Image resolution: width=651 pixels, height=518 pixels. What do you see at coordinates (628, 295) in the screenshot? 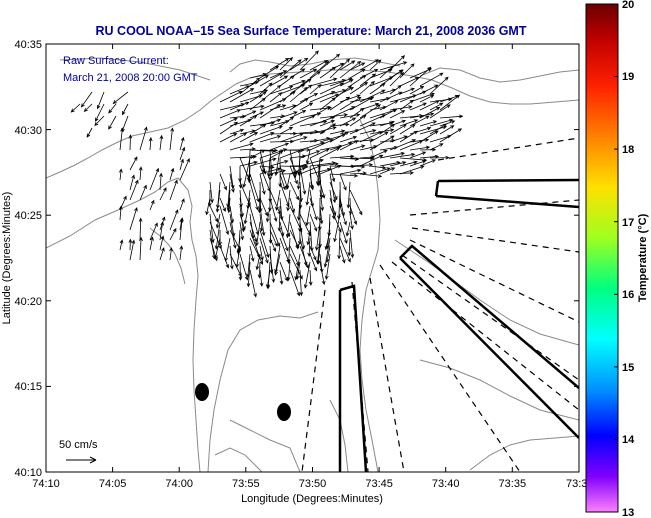
I see `colorbar-tick-label: 16` at bounding box center [628, 295].